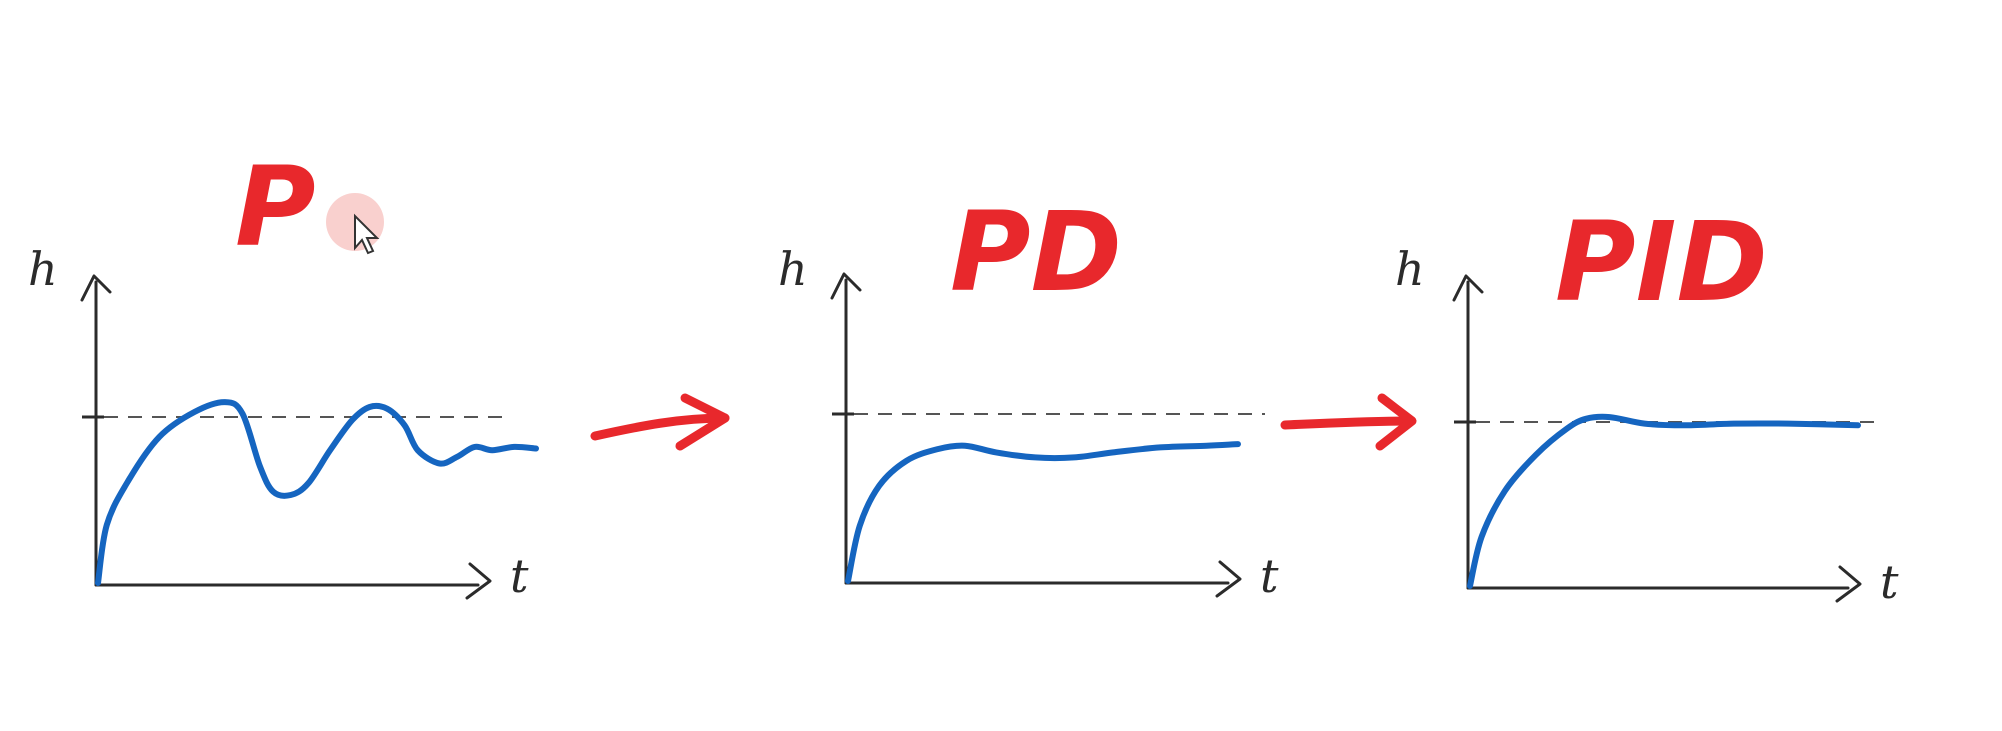  What do you see at coordinates (275, 207) in the screenshot?
I see `panel-title-p: P` at bounding box center [275, 207].